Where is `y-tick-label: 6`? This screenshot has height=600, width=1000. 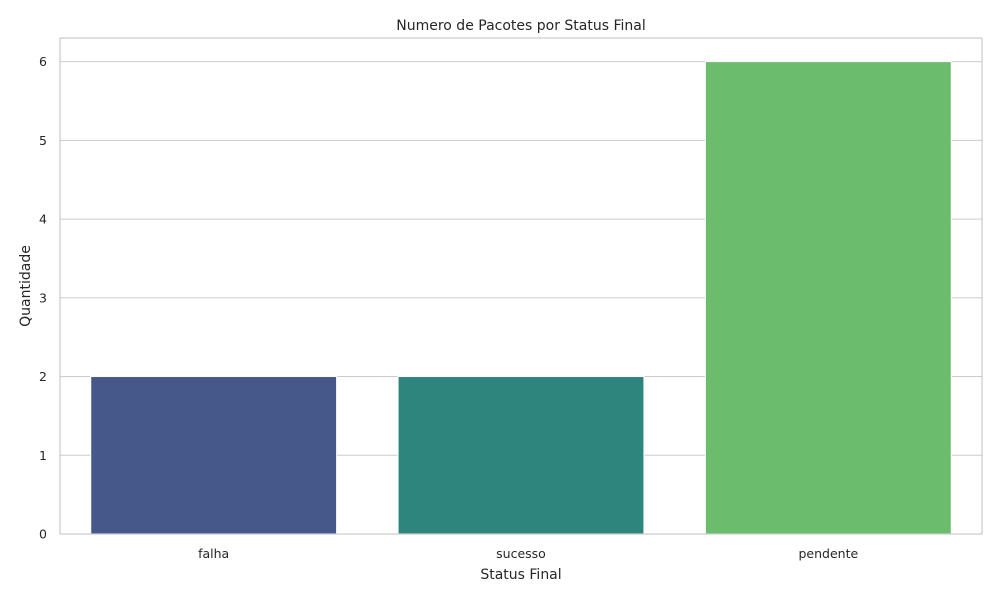
y-tick-label: 6 is located at coordinates (43, 61).